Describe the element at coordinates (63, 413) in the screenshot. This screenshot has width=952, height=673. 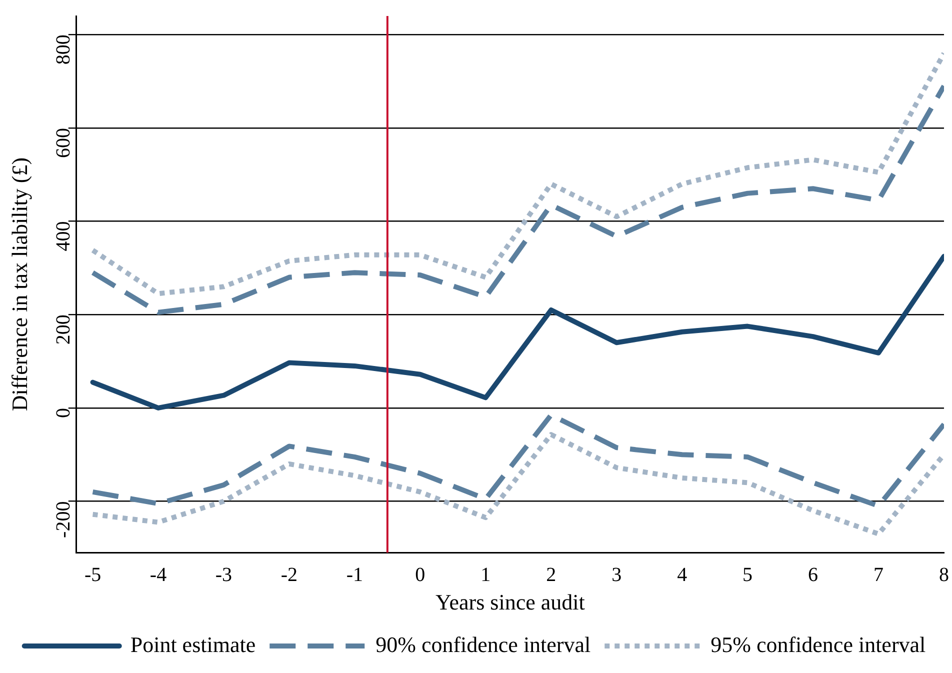
I see `y-tick-label: 0` at that location.